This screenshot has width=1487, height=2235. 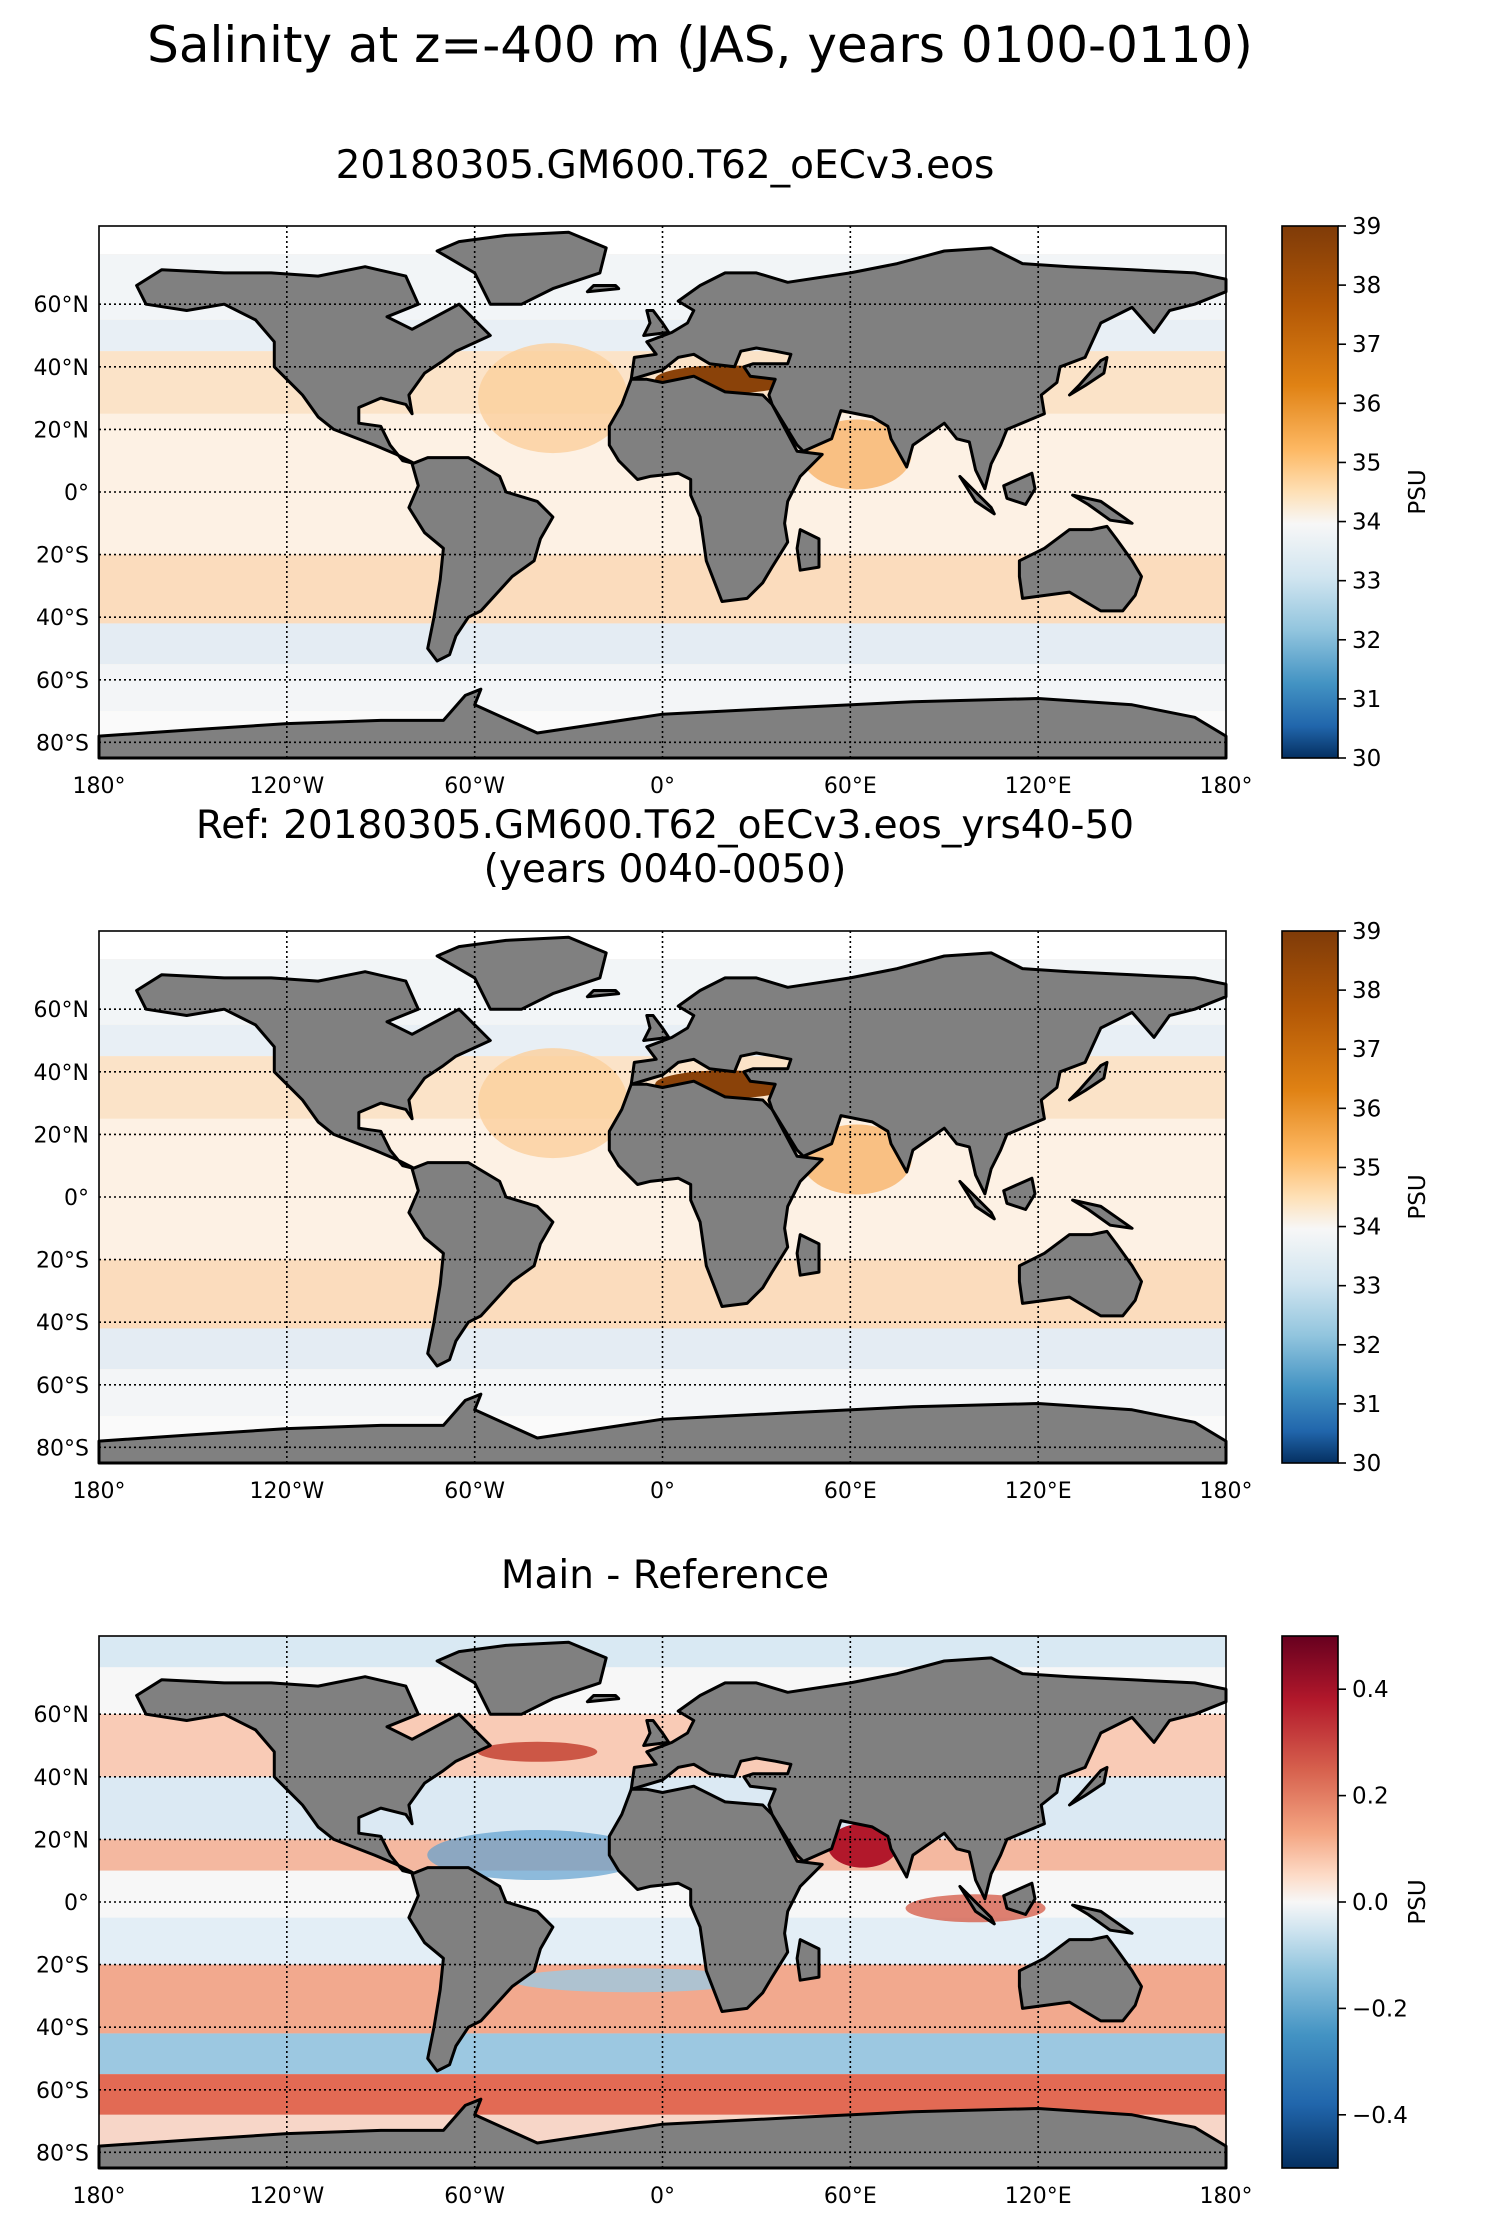 What do you see at coordinates (1370, 1797) in the screenshot?
I see `colorbar-tick-label: 0.2` at bounding box center [1370, 1797].